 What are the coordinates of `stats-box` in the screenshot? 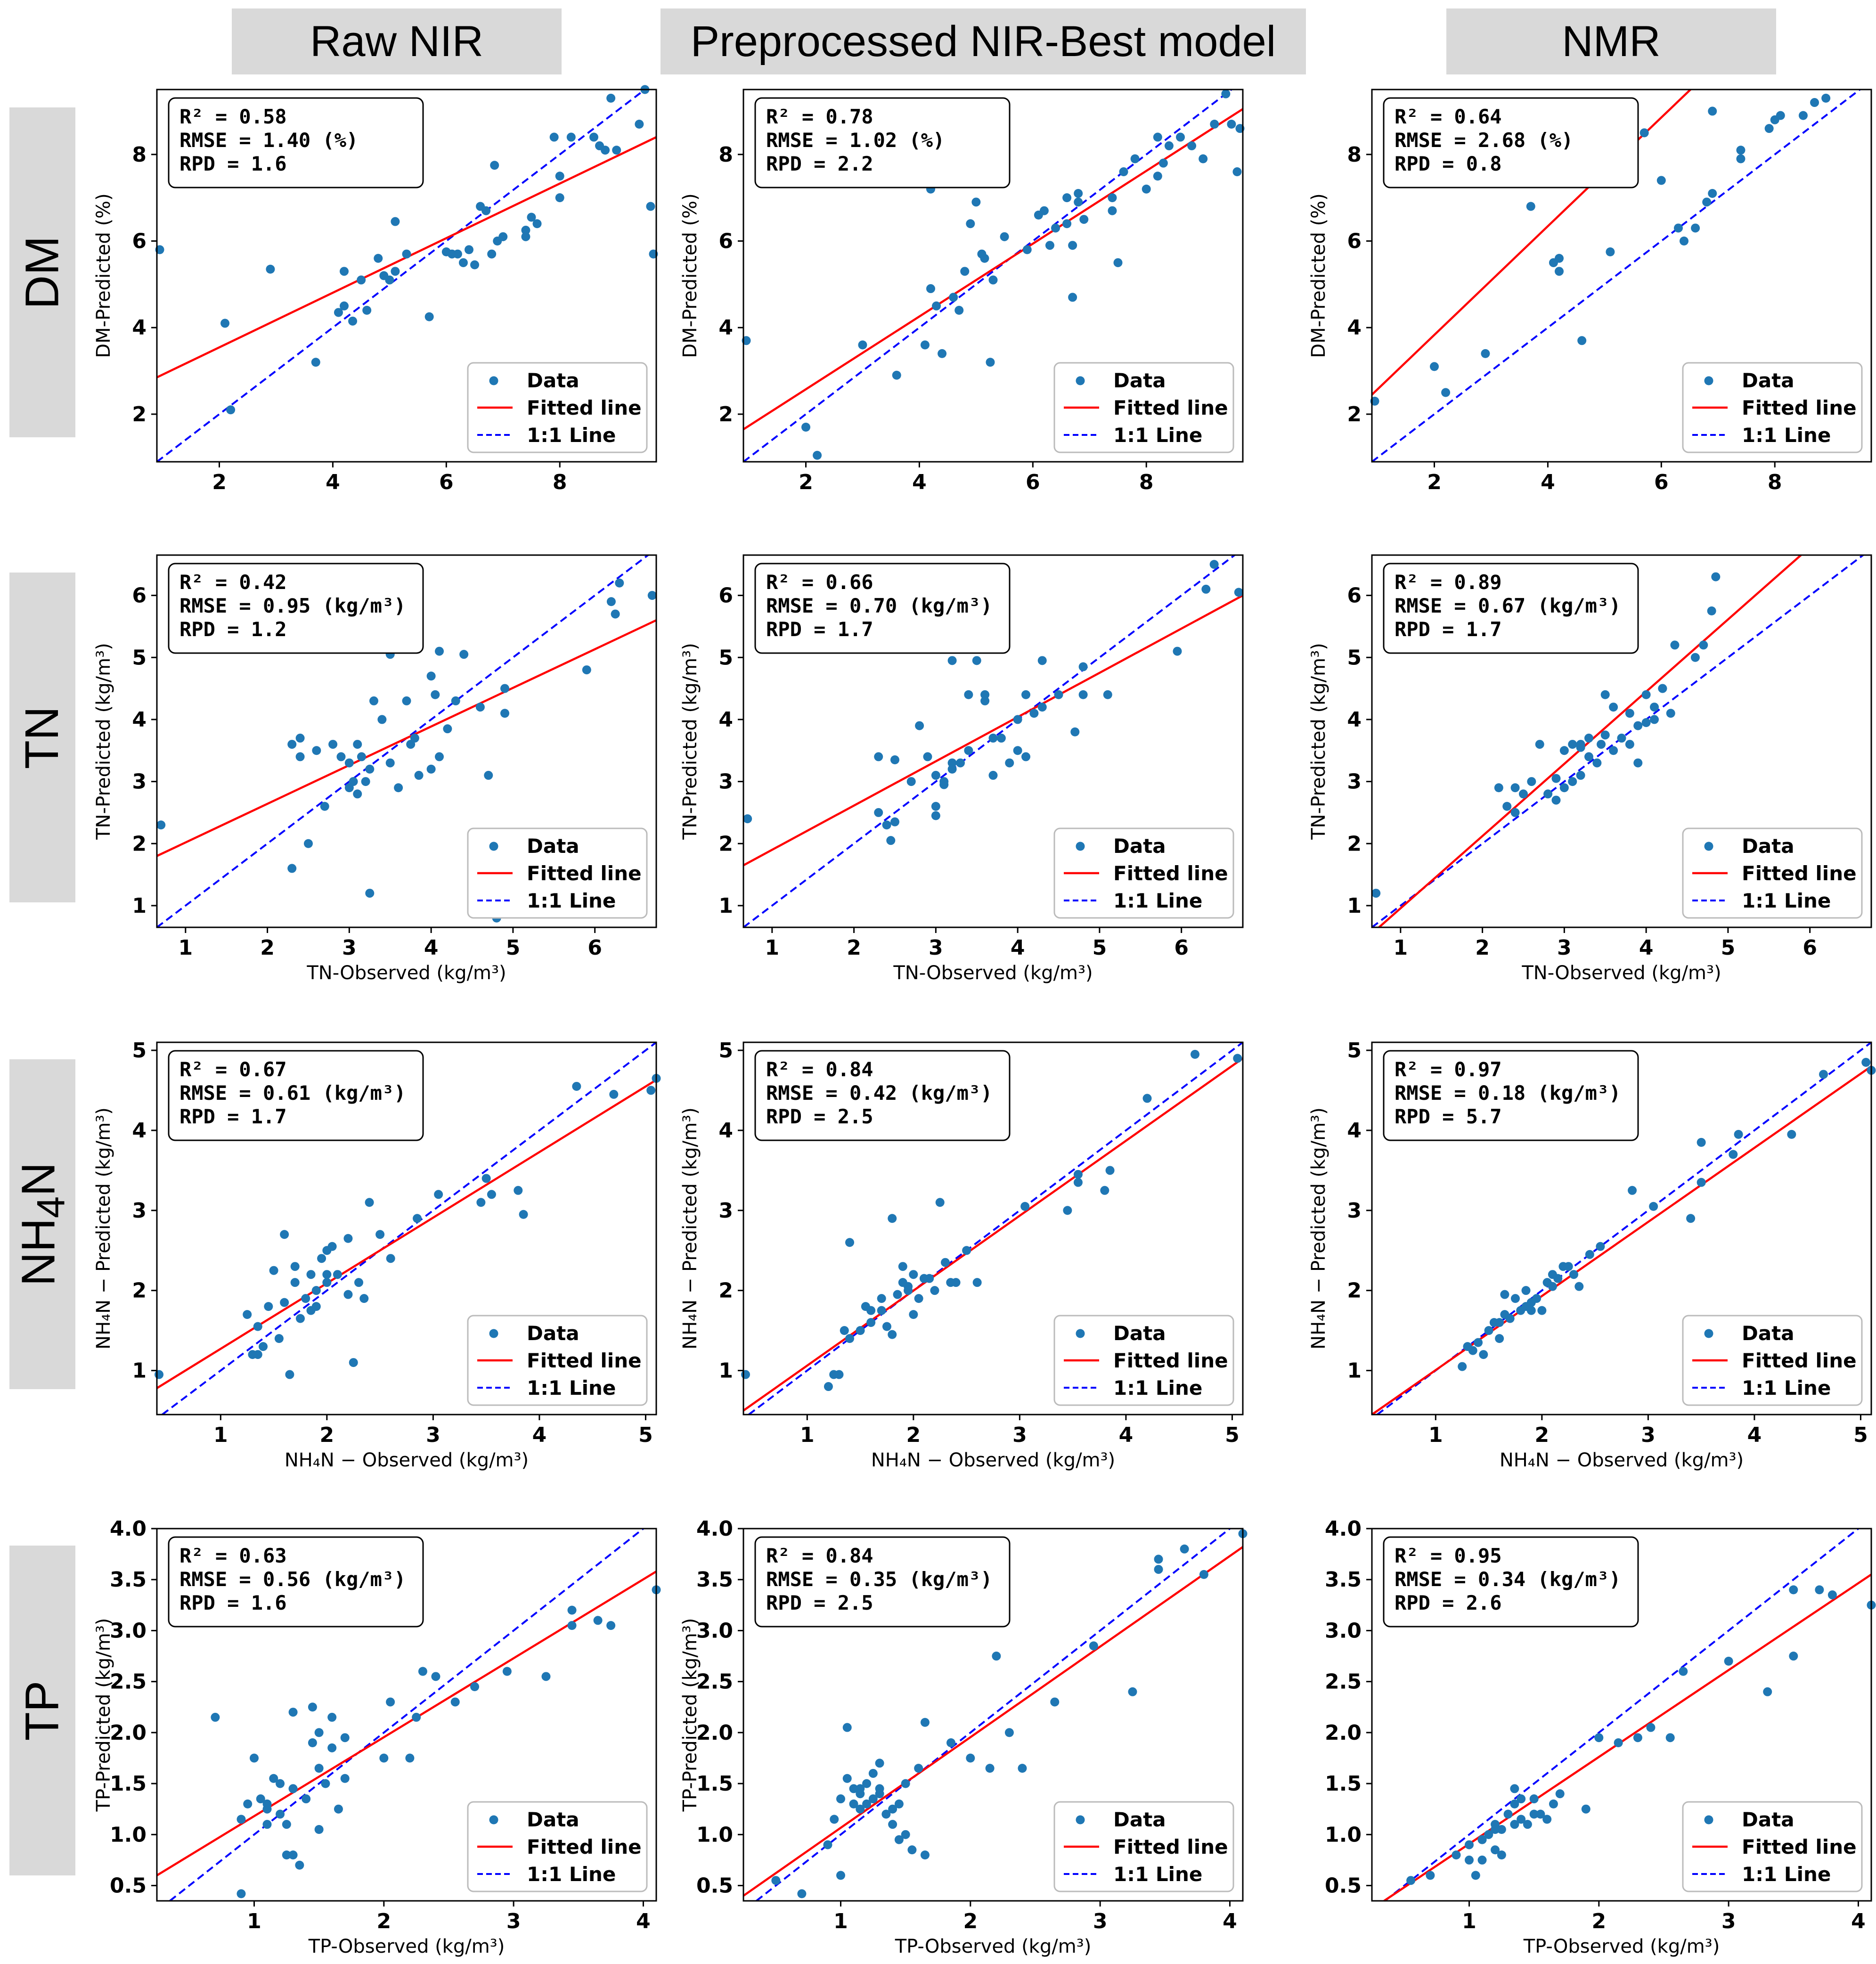 It's located at (296, 1582).